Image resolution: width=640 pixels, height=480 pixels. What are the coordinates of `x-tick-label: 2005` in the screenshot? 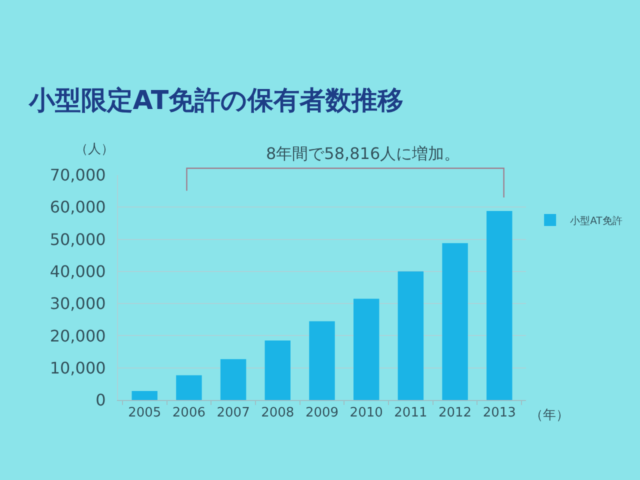 It's located at (145, 413).